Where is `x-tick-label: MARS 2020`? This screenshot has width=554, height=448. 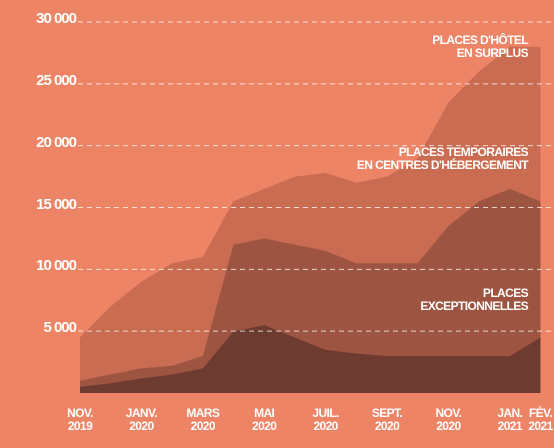 x-tick-label: MARS 2020 is located at coordinates (203, 419).